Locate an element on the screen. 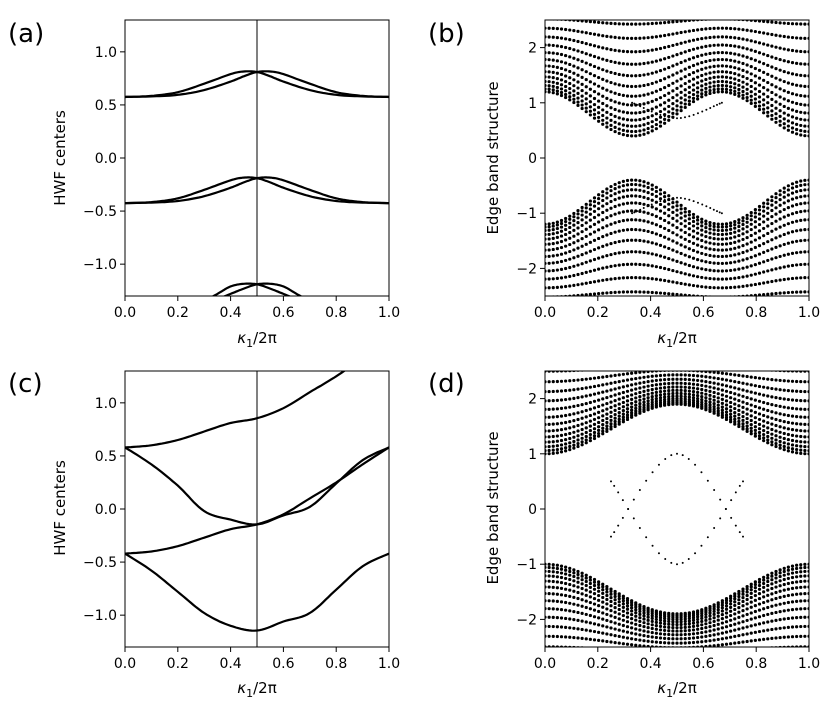 The width and height of the screenshot is (840, 720). xlabel-c: κ1/2π is located at coordinates (256, 689).